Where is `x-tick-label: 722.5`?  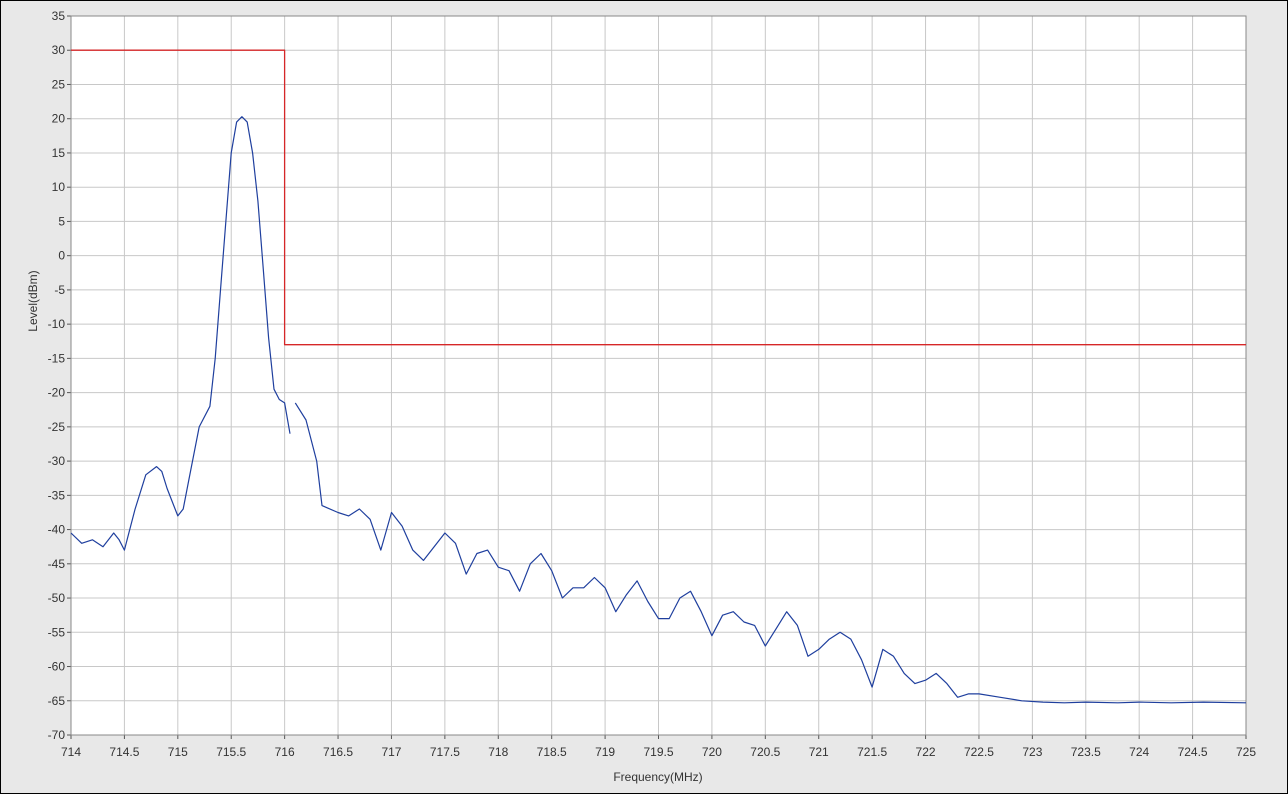 x-tick-label: 722.5 is located at coordinates (979, 752).